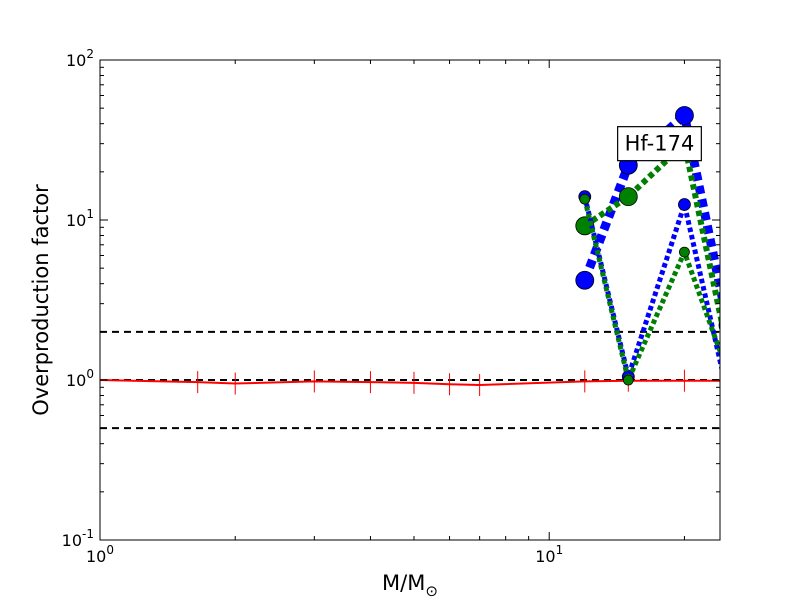 The width and height of the screenshot is (800, 600). I want to click on y-tick-label: 10⁻¹, so click(78, 538).